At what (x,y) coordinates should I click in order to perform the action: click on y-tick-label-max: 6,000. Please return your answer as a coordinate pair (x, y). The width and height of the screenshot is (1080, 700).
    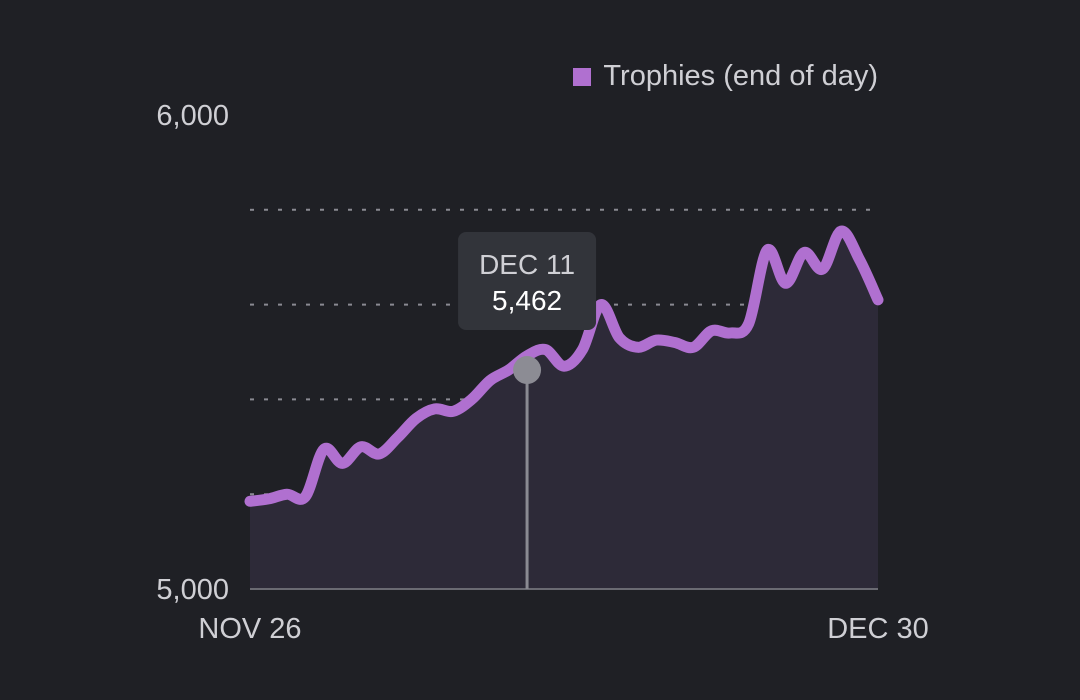
    Looking at the image, I should click on (192, 116).